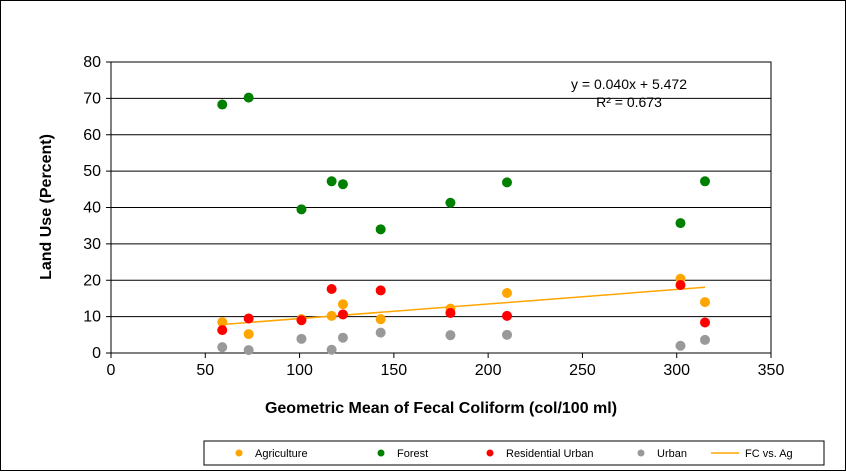  Describe the element at coordinates (281, 454) in the screenshot. I see `legend-label-agriculture: Agriculture` at that location.